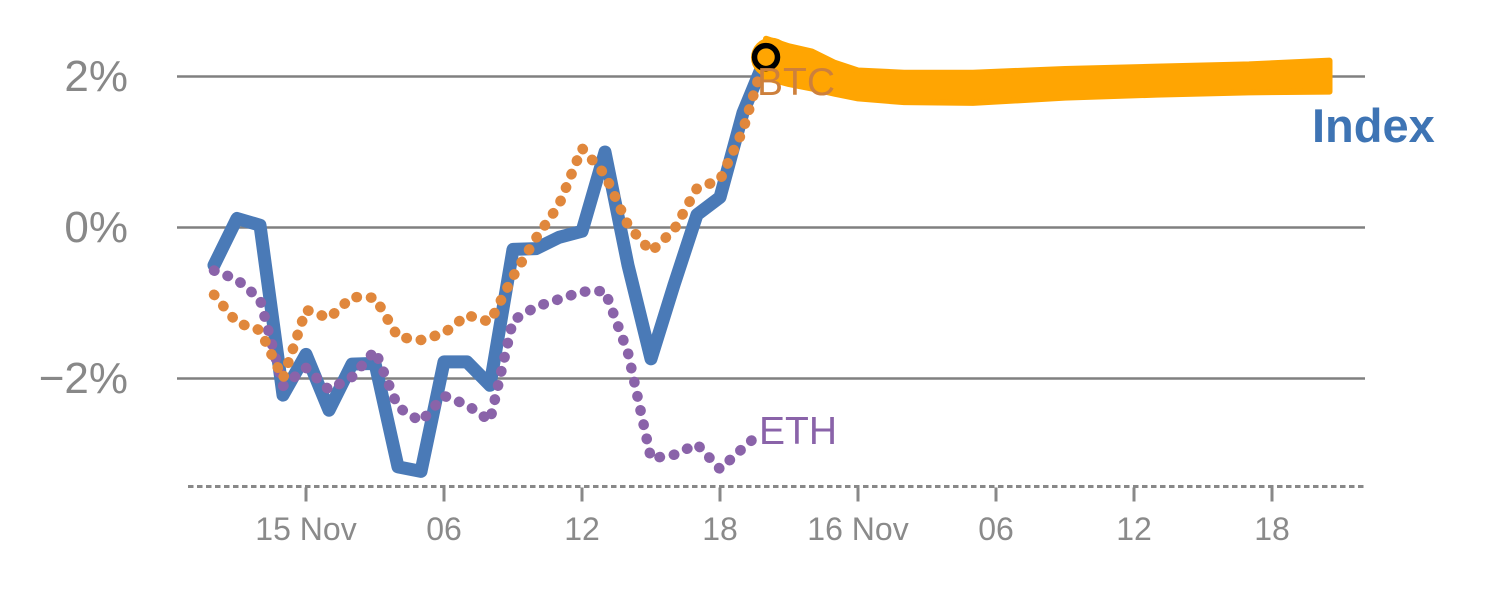 This screenshot has width=1500, height=600. What do you see at coordinates (766, 57) in the screenshot?
I see `last-point-marker` at bounding box center [766, 57].